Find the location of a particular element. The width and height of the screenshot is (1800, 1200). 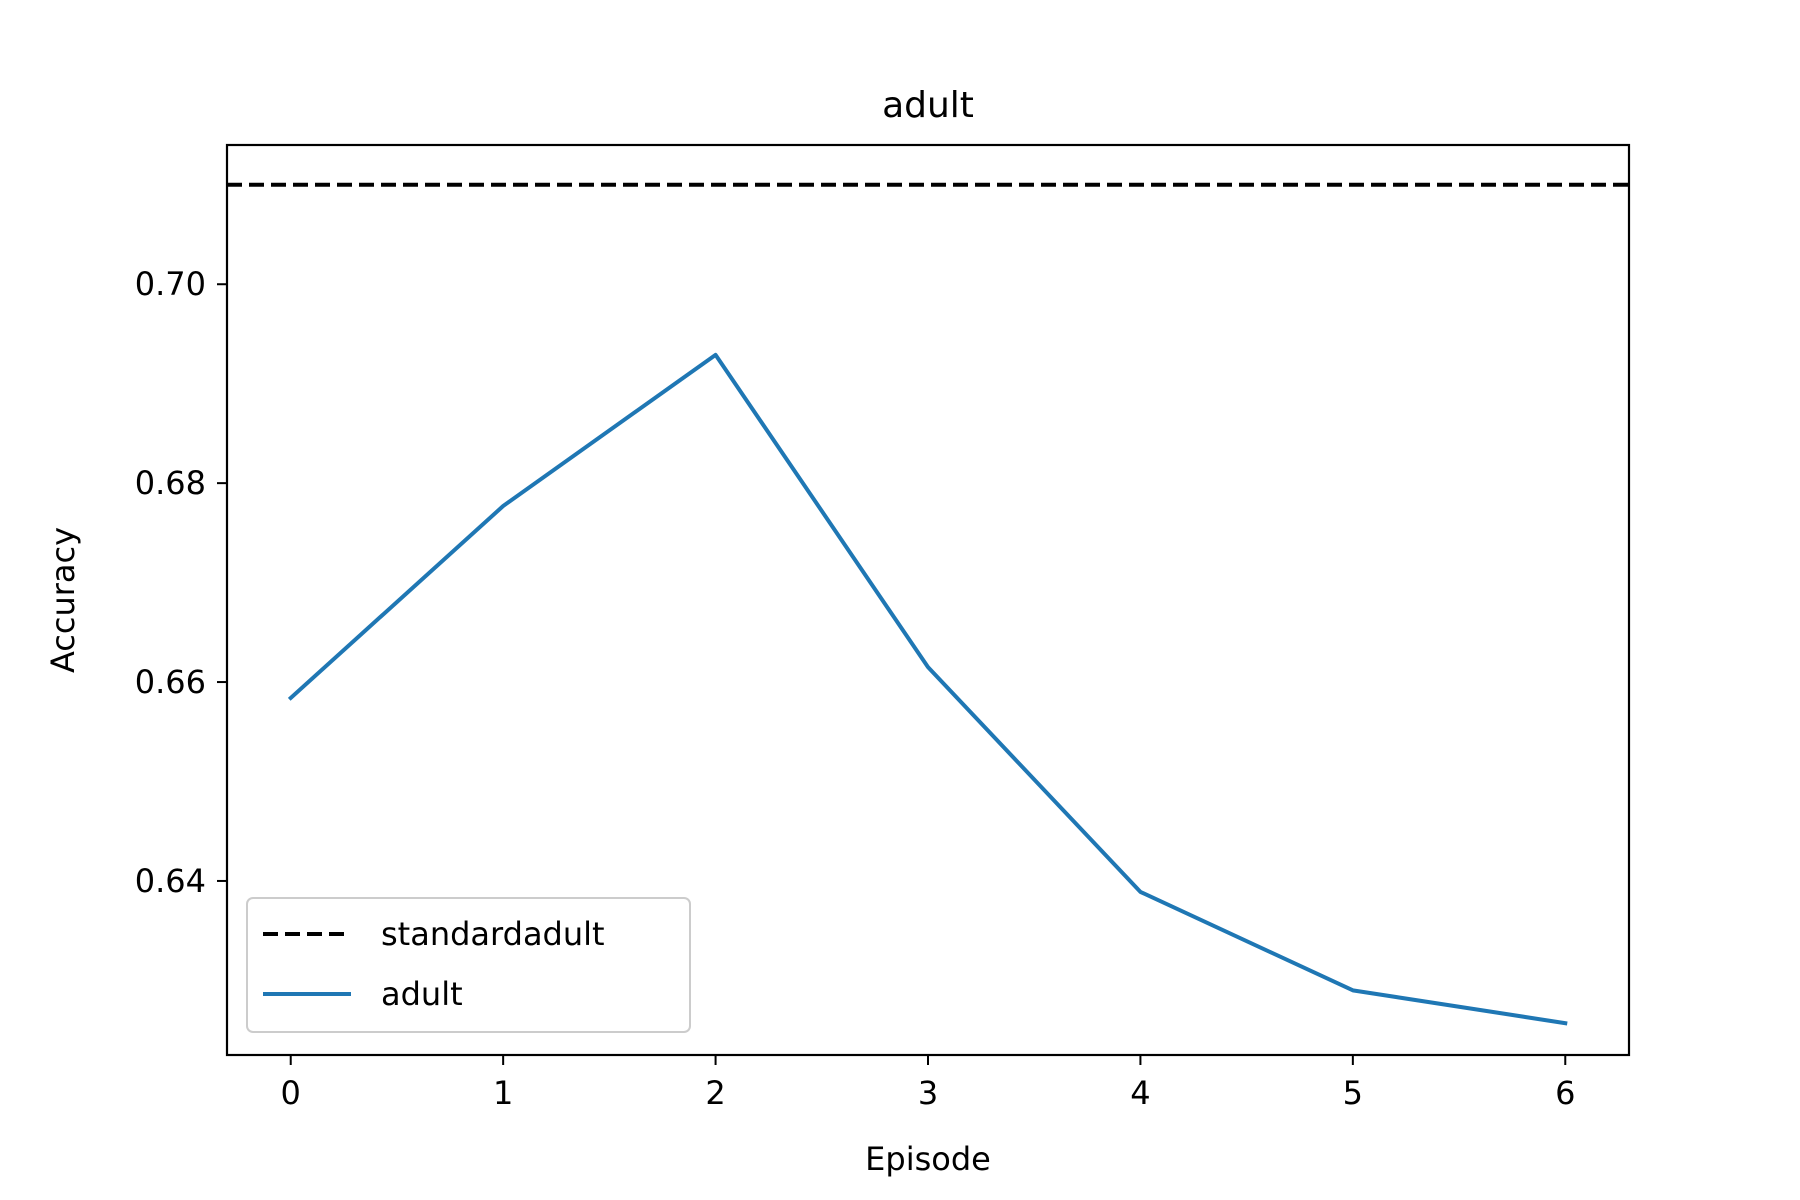

x-tick-label: 1 is located at coordinates (503, 1093).